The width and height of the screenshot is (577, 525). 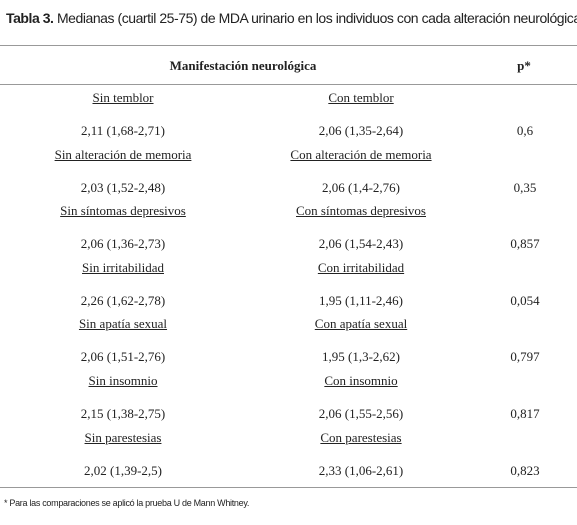 I want to click on p-value: 0,6, so click(x=525, y=130).